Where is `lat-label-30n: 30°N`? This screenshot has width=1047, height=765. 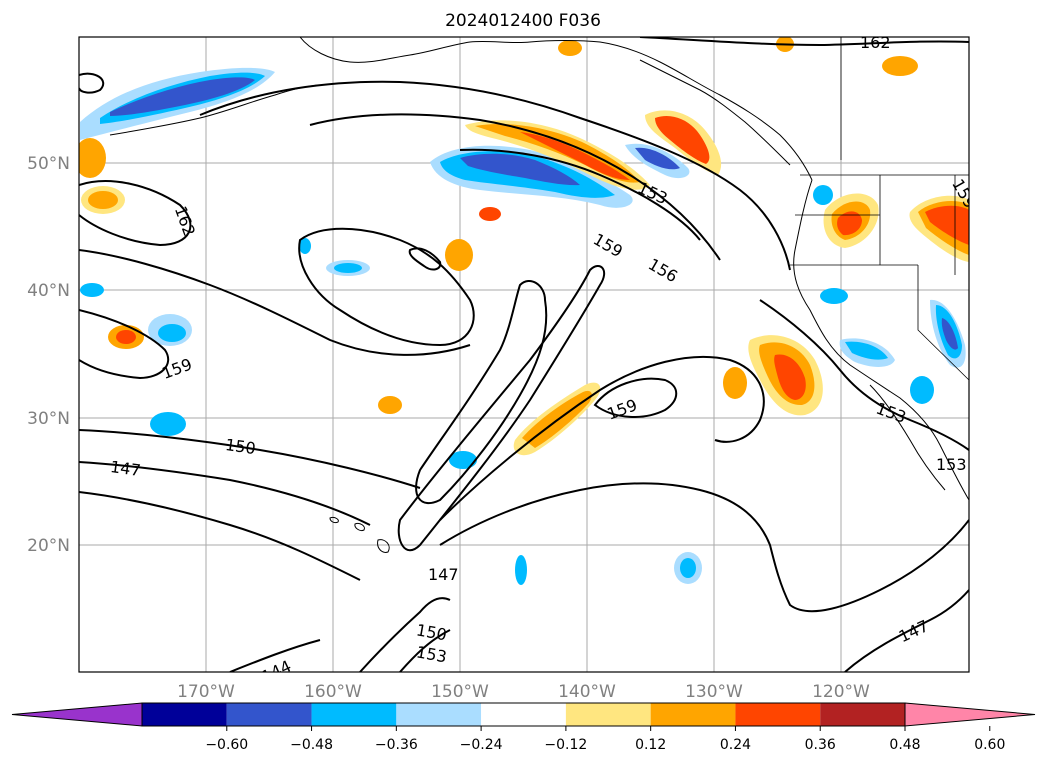 lat-label-30n: 30°N is located at coordinates (48, 419).